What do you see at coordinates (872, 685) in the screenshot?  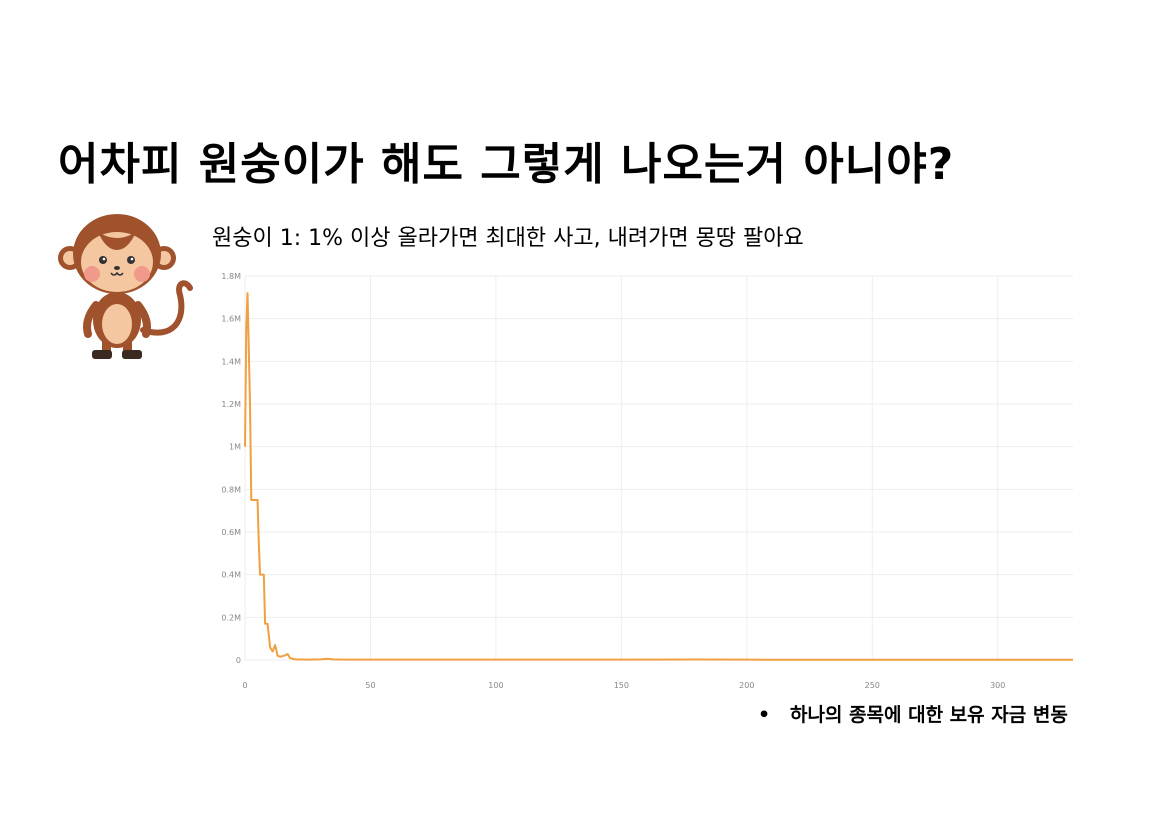 I see `x-tick-label: 250` at bounding box center [872, 685].